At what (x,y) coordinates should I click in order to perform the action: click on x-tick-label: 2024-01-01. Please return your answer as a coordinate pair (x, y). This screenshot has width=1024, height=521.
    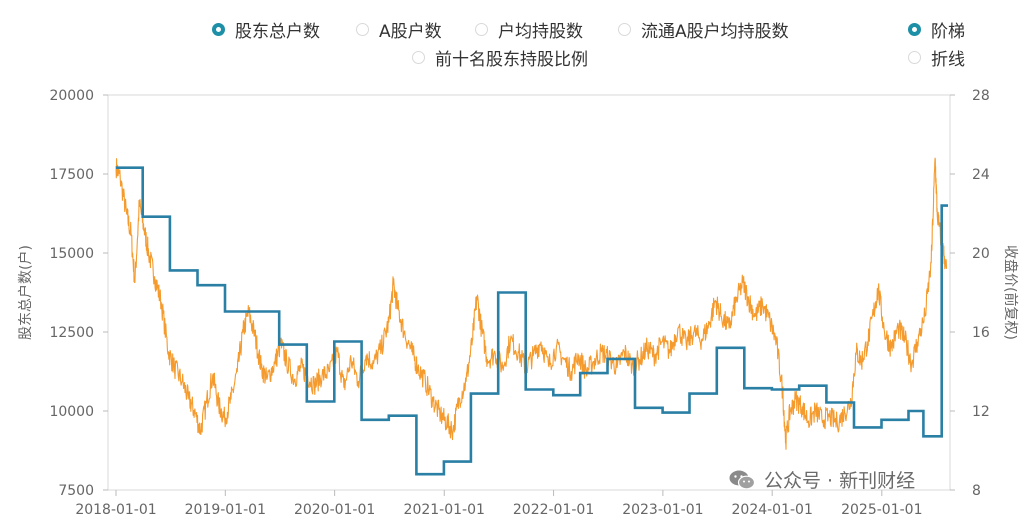
    Looking at the image, I should click on (772, 510).